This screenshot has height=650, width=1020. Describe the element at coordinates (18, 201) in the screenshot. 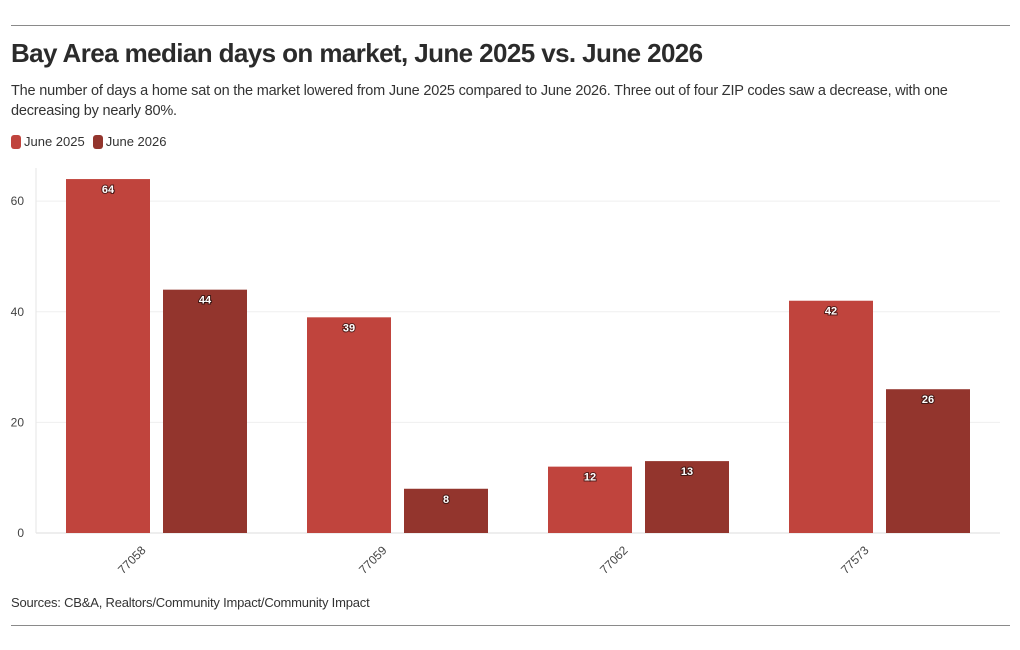

I see `y-tick-label: 60` at that location.